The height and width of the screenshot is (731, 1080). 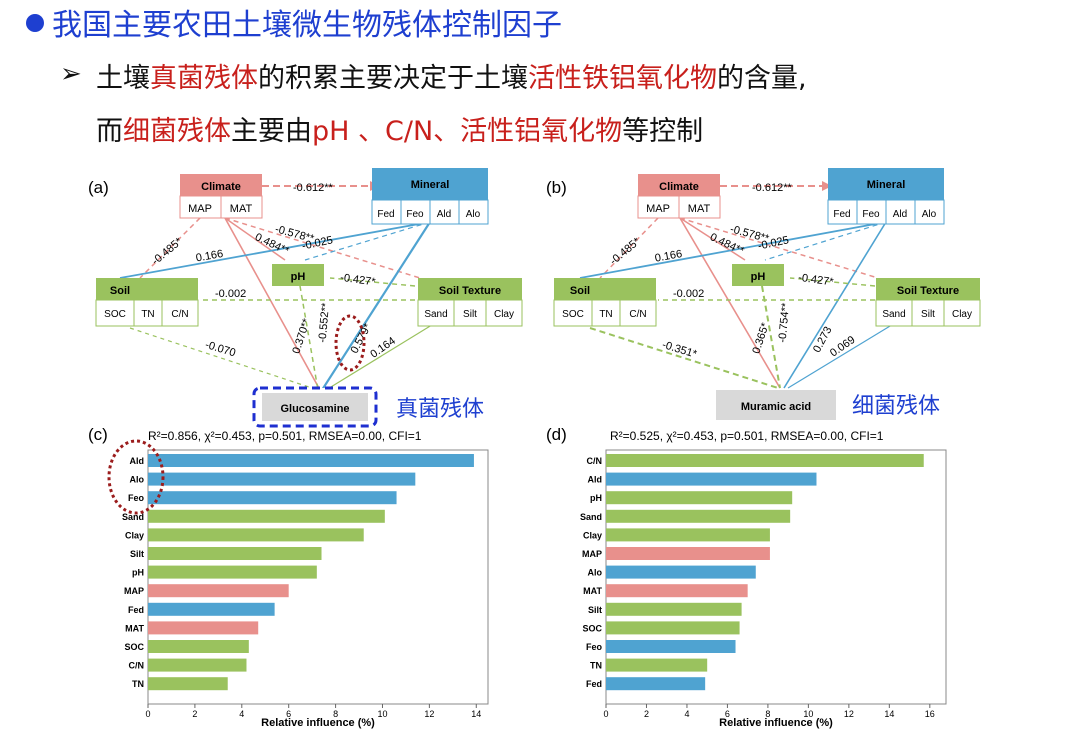 What do you see at coordinates (324, 322) in the screenshot?
I see `path-label: -0.552**` at bounding box center [324, 322].